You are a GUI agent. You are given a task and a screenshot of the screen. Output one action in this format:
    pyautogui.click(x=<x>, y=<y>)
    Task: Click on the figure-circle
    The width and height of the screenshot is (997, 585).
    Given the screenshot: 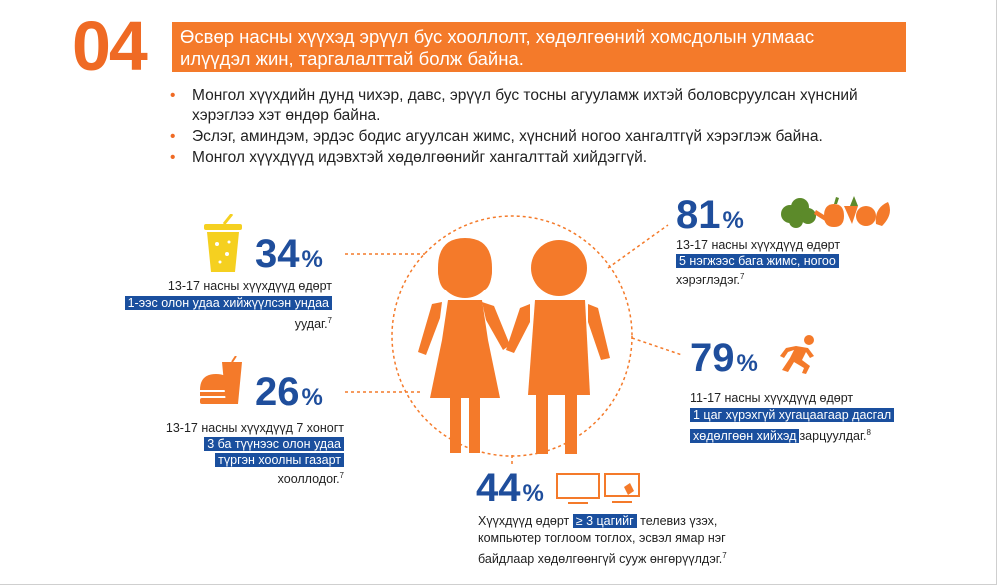 What is the action you would take?
    pyautogui.click(x=512, y=336)
    